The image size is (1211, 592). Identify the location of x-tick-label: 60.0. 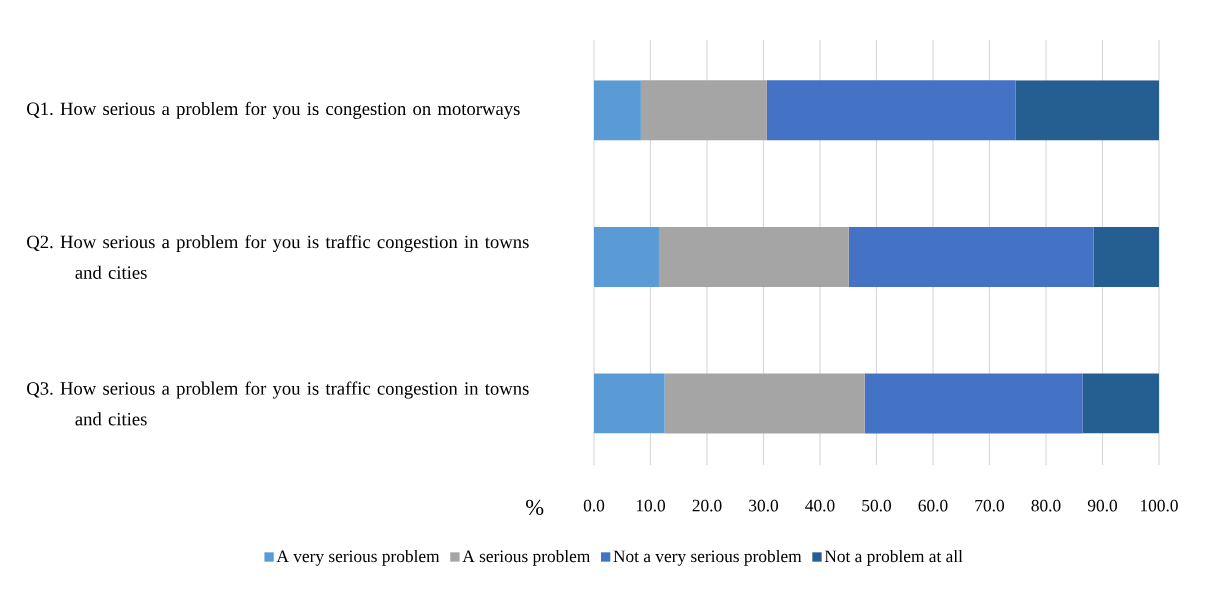
(933, 505).